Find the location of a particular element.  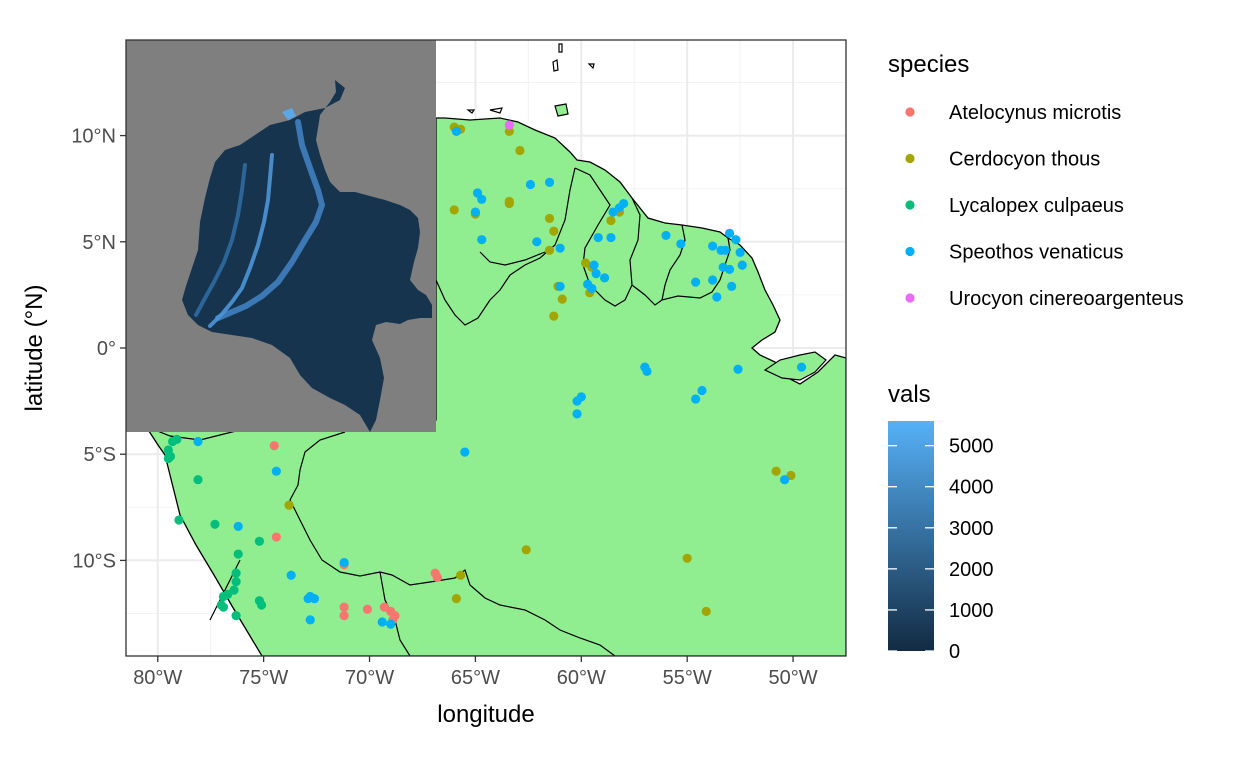

y-tick-label: 0° is located at coordinates (106, 349).